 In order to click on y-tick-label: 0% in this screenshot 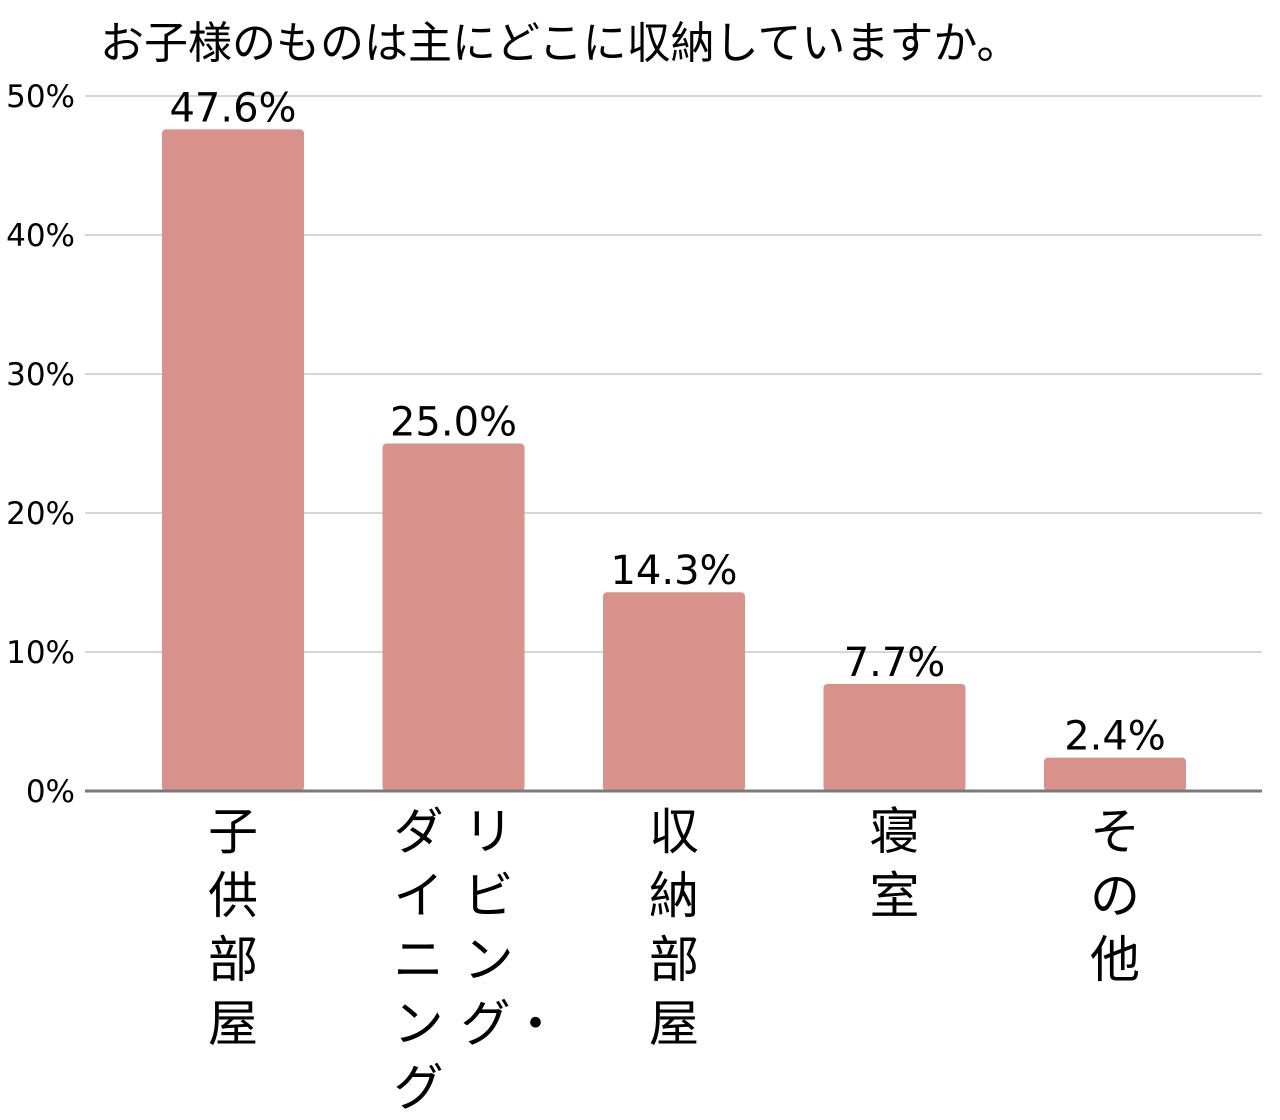, I will do `click(50, 792)`.